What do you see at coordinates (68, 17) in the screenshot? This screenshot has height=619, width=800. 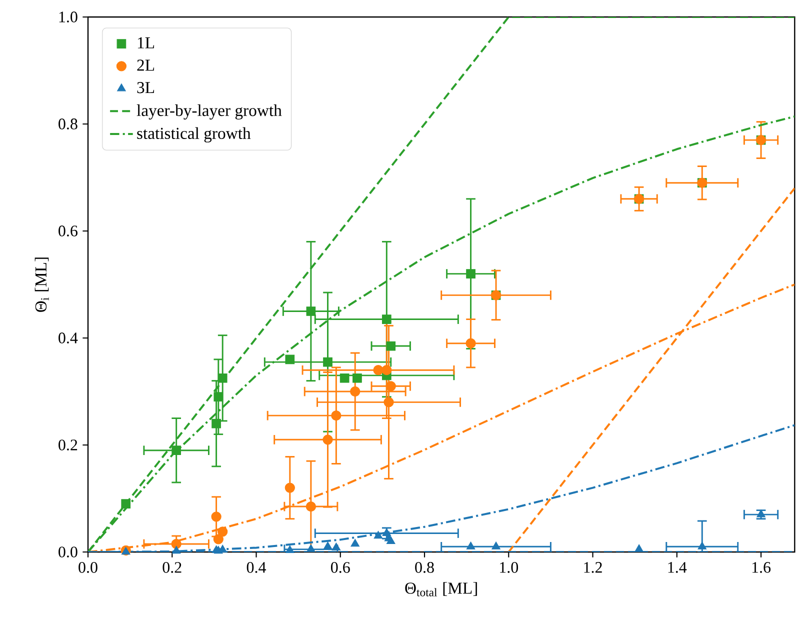 I see `y-tick-label: 1.0` at bounding box center [68, 17].